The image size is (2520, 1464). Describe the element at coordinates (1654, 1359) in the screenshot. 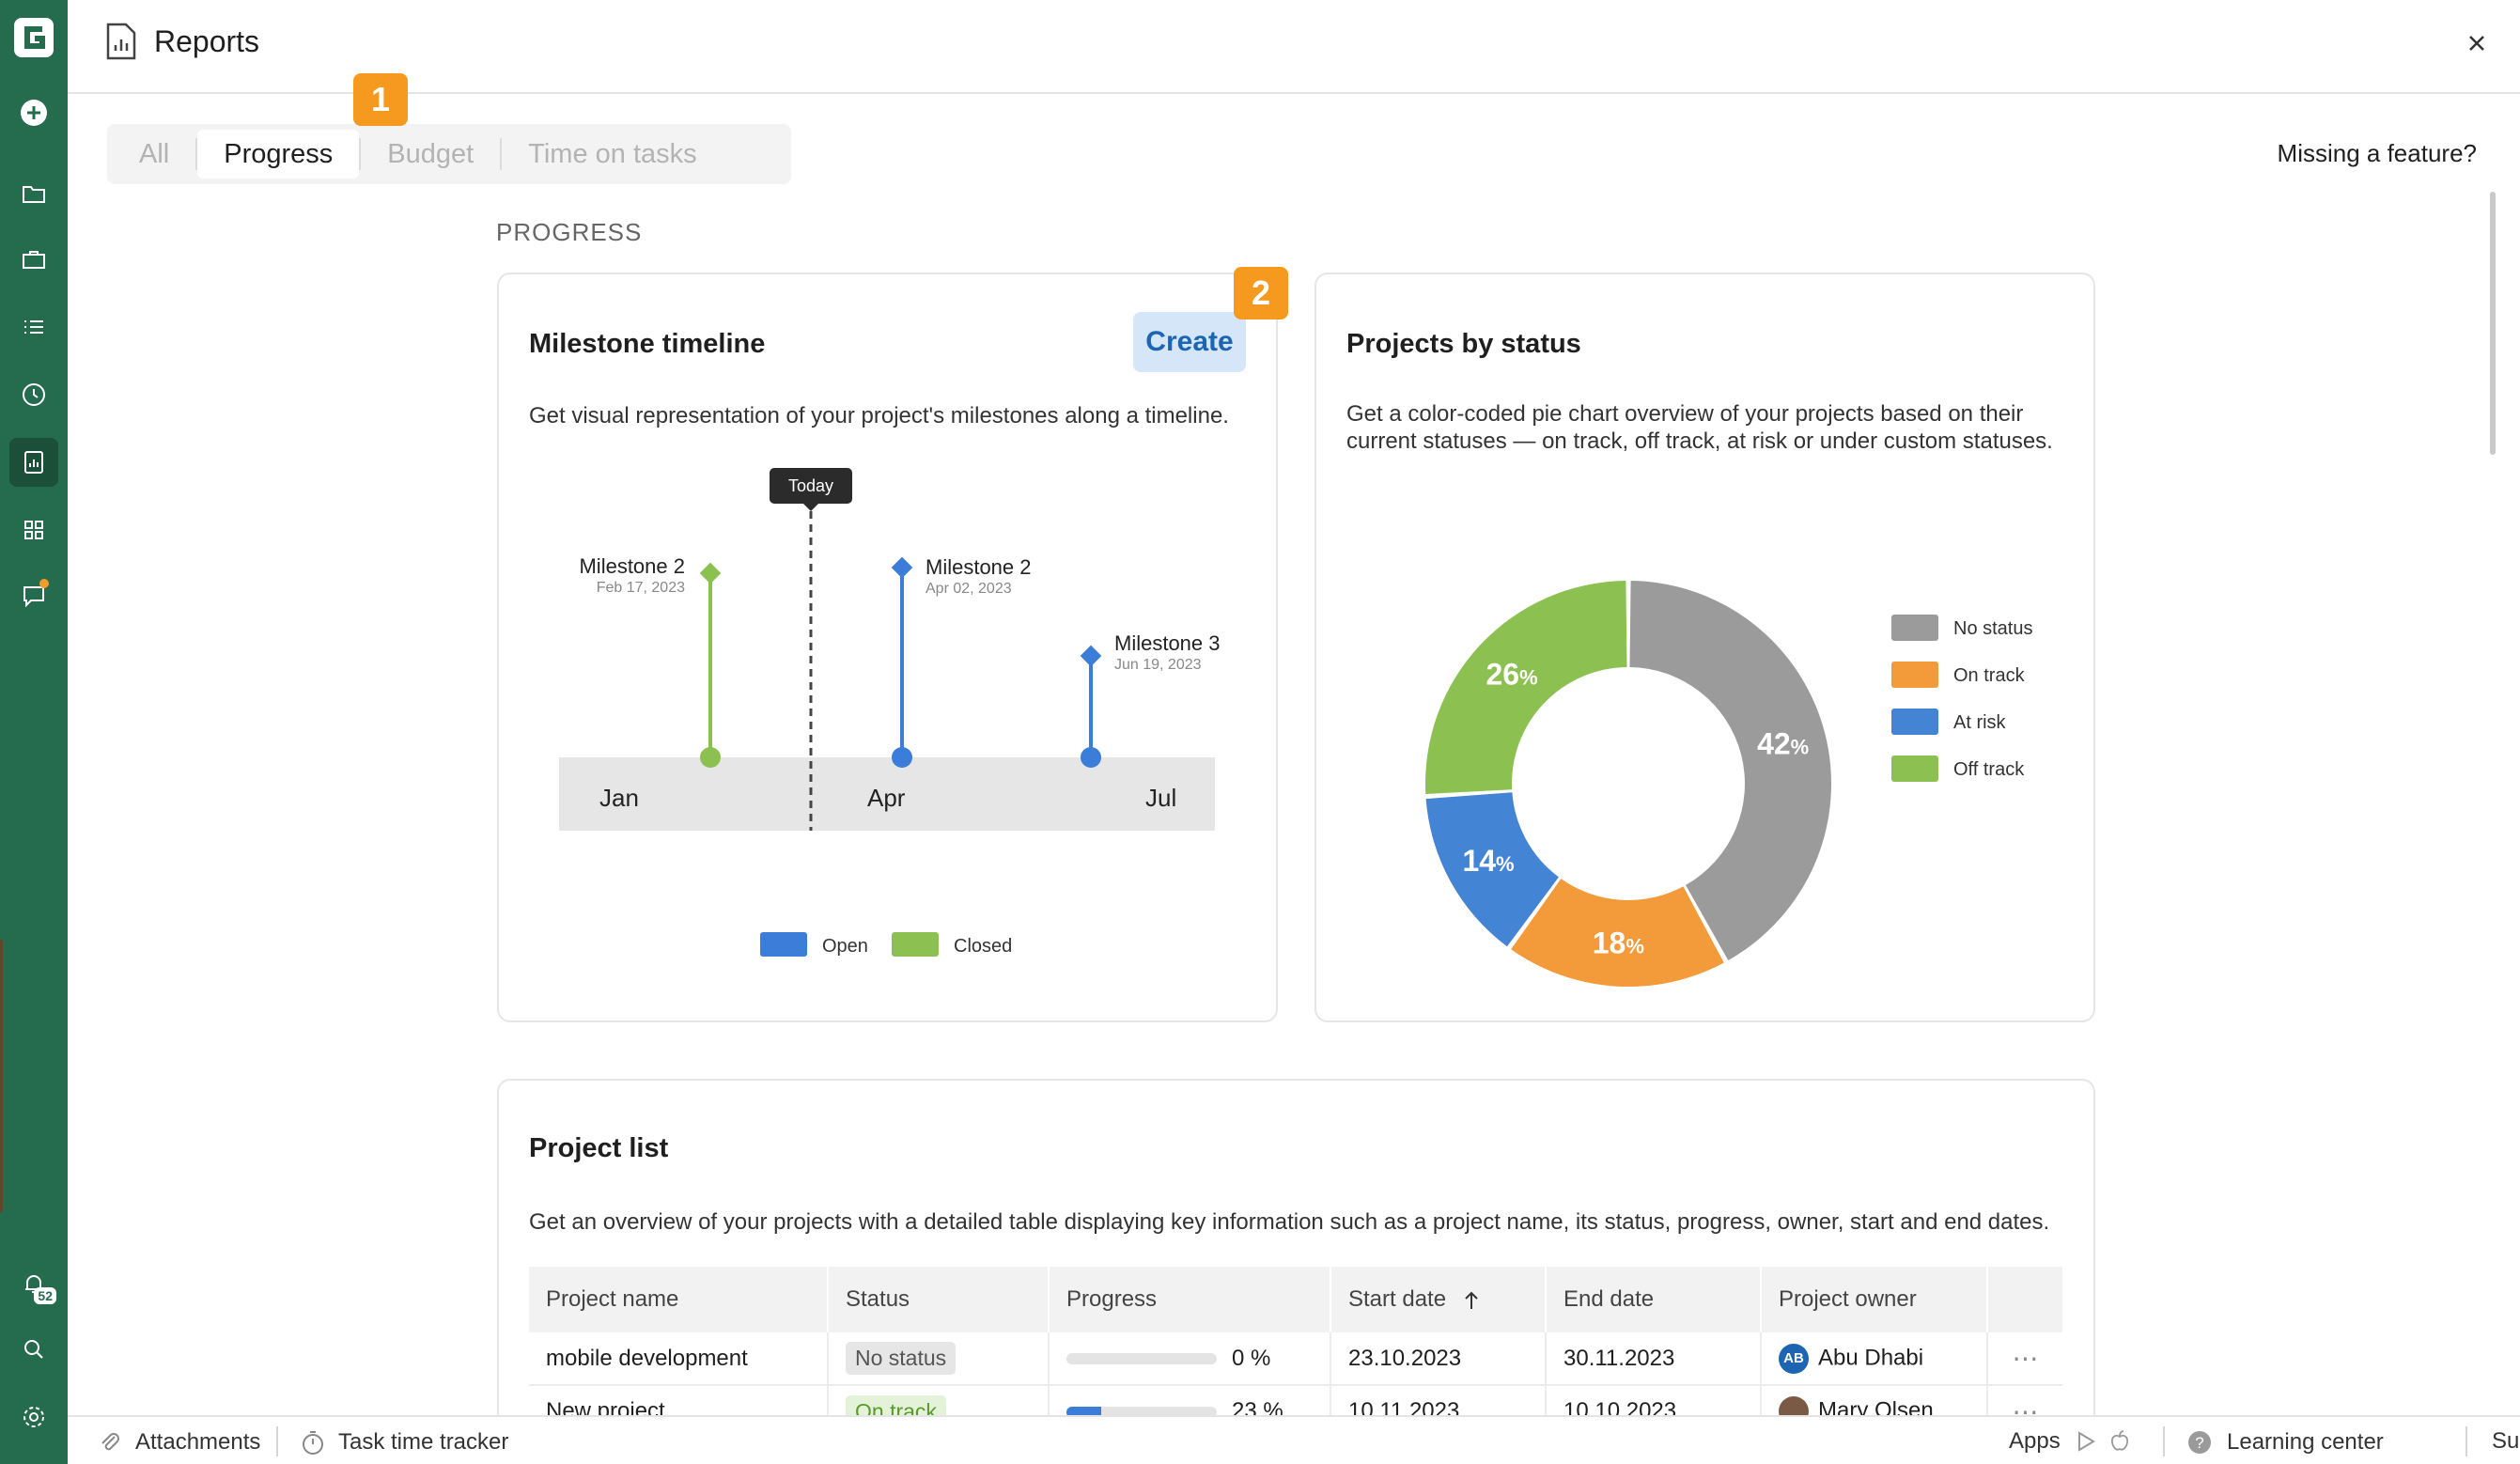

I see `end-date-cell: 30.11.2023` at that location.